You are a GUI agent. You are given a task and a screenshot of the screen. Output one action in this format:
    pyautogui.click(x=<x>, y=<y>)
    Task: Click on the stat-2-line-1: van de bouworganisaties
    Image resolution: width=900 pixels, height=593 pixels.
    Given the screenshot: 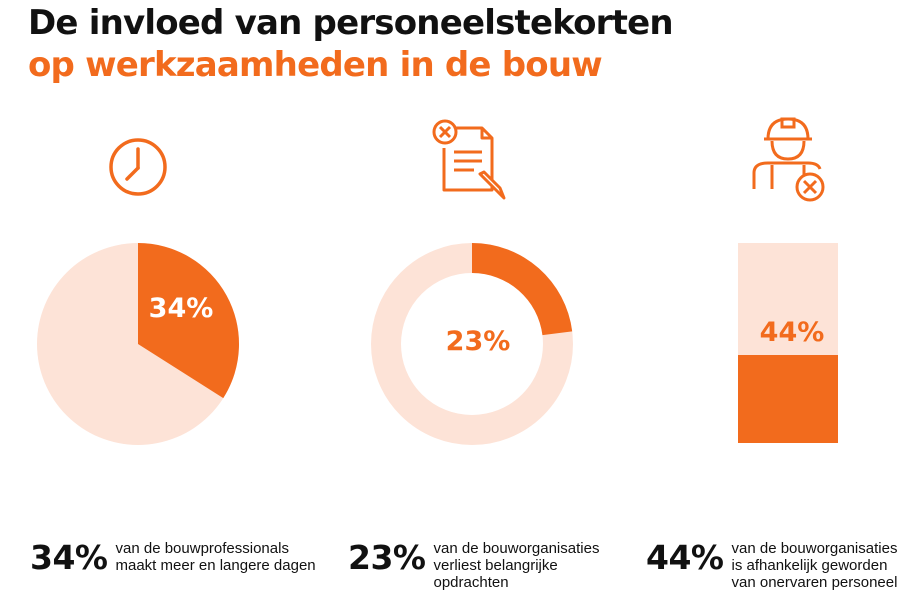 What is the action you would take?
    pyautogui.click(x=516, y=548)
    